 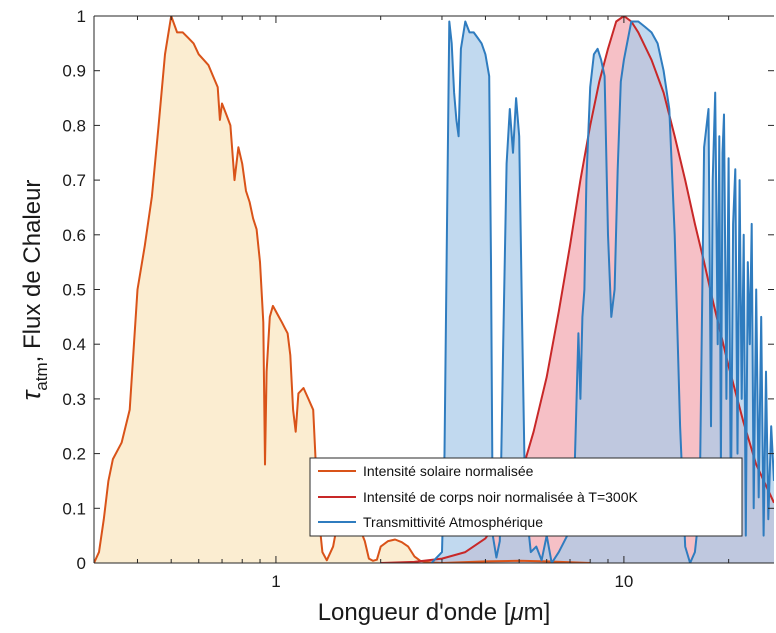 What do you see at coordinates (434, 612) in the screenshot?
I see `x-axis-title: Longueur d'onde [μm]` at bounding box center [434, 612].